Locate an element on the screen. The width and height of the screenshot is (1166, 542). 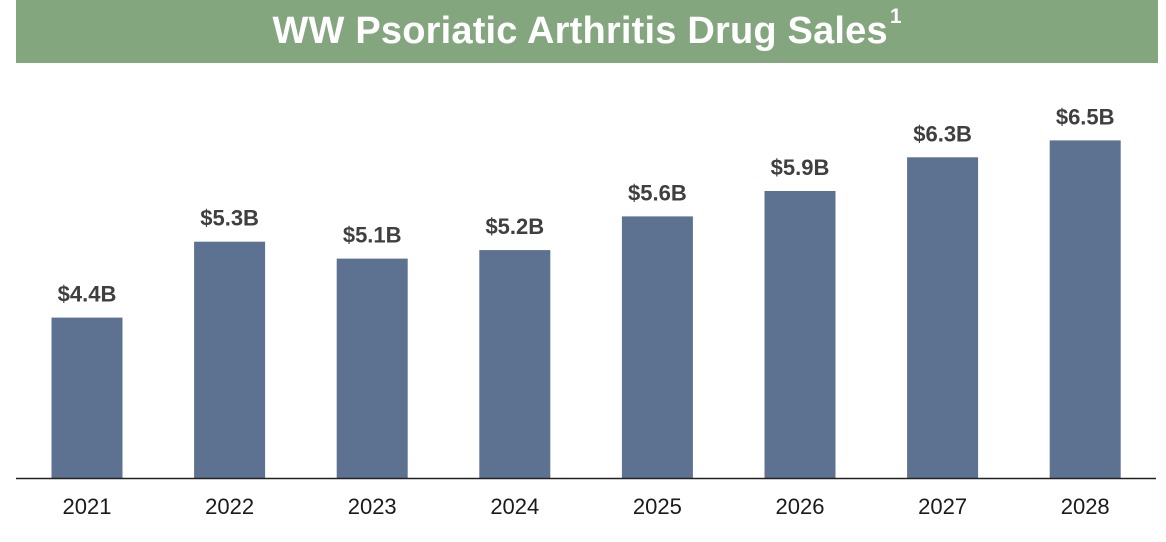
data-label-2027: $6.3B is located at coordinates (942, 133).